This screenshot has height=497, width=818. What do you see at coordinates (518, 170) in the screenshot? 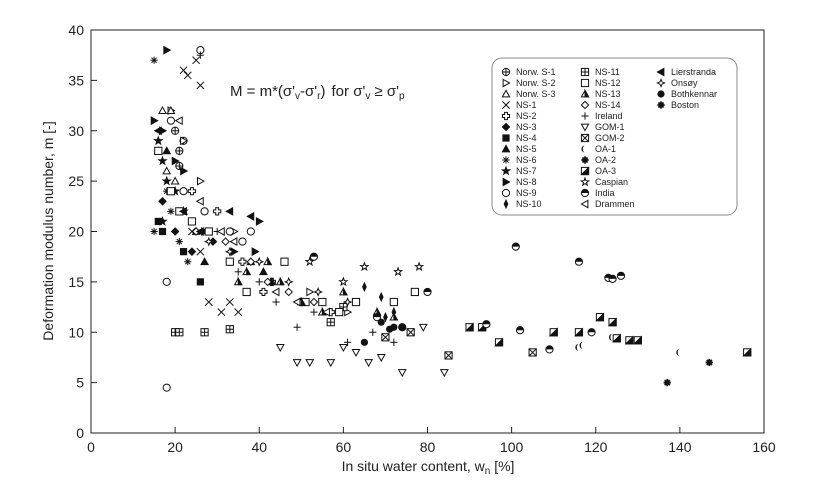
I see `legend-item: NS-7` at bounding box center [518, 170].